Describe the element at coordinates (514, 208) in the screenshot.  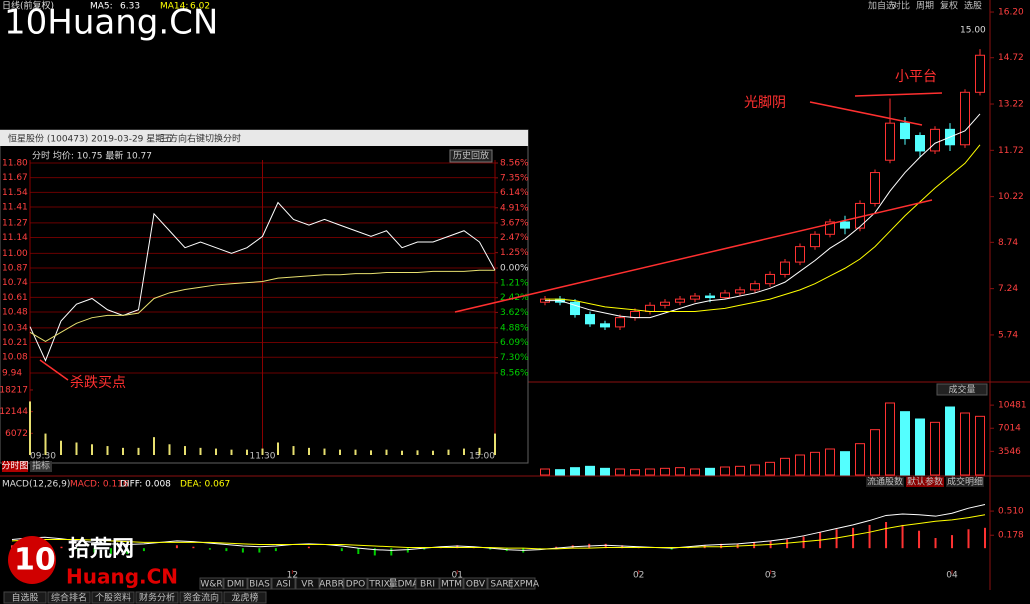
I see `y2-tick-label: 4.91%` at that location.